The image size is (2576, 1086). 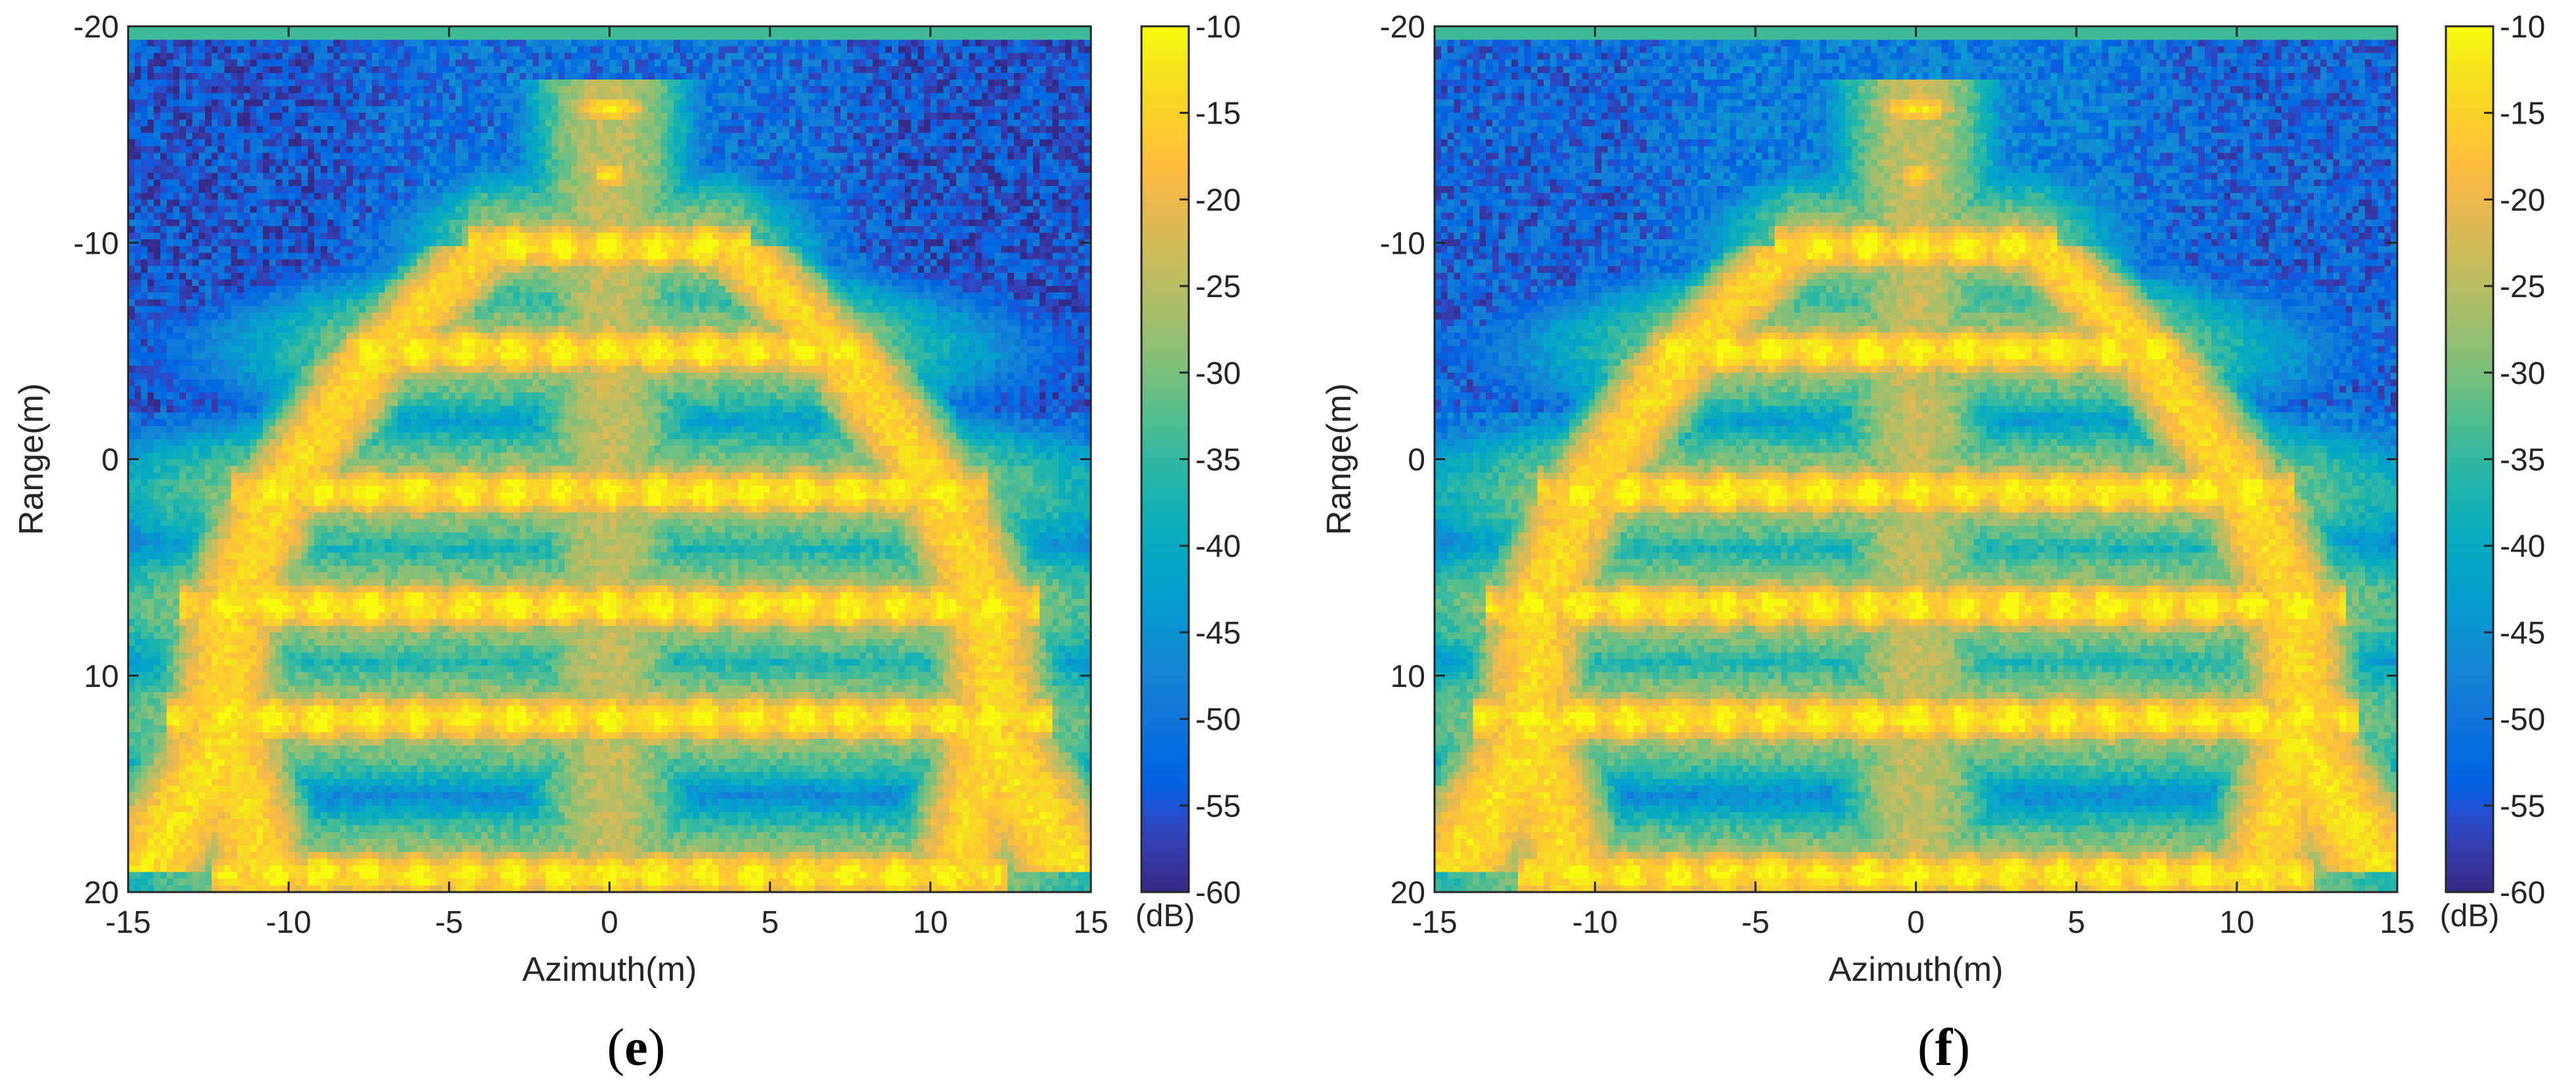 I want to click on panel-label: (f), so click(x=1944, y=1048).